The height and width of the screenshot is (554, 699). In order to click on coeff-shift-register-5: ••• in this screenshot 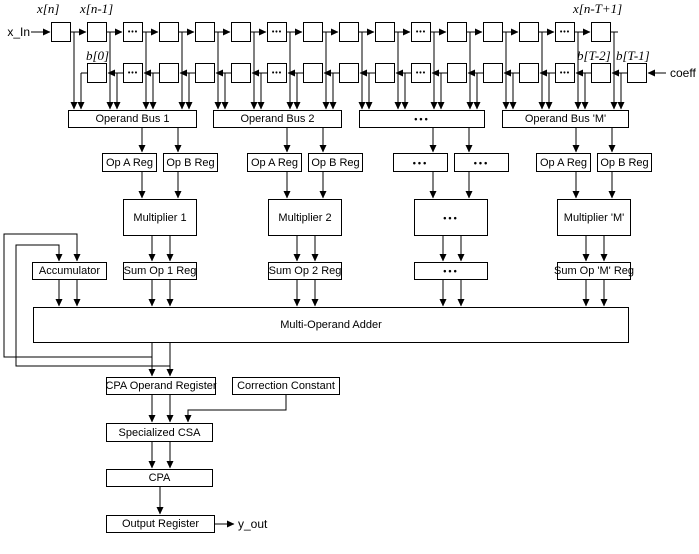, I will do `click(277, 73)`.